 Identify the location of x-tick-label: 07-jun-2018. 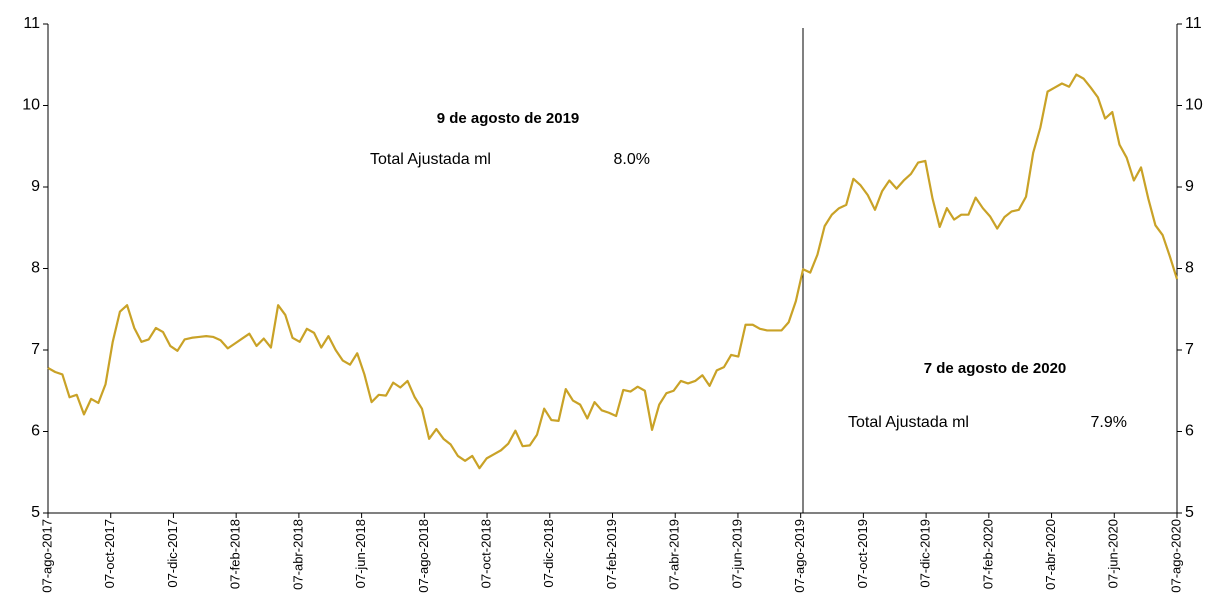
(360, 553).